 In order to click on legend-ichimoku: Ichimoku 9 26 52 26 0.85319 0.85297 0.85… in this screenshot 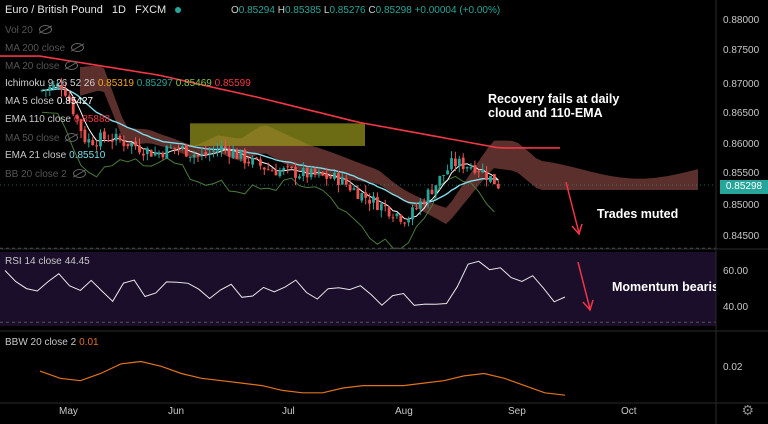, I will do `click(128, 83)`.